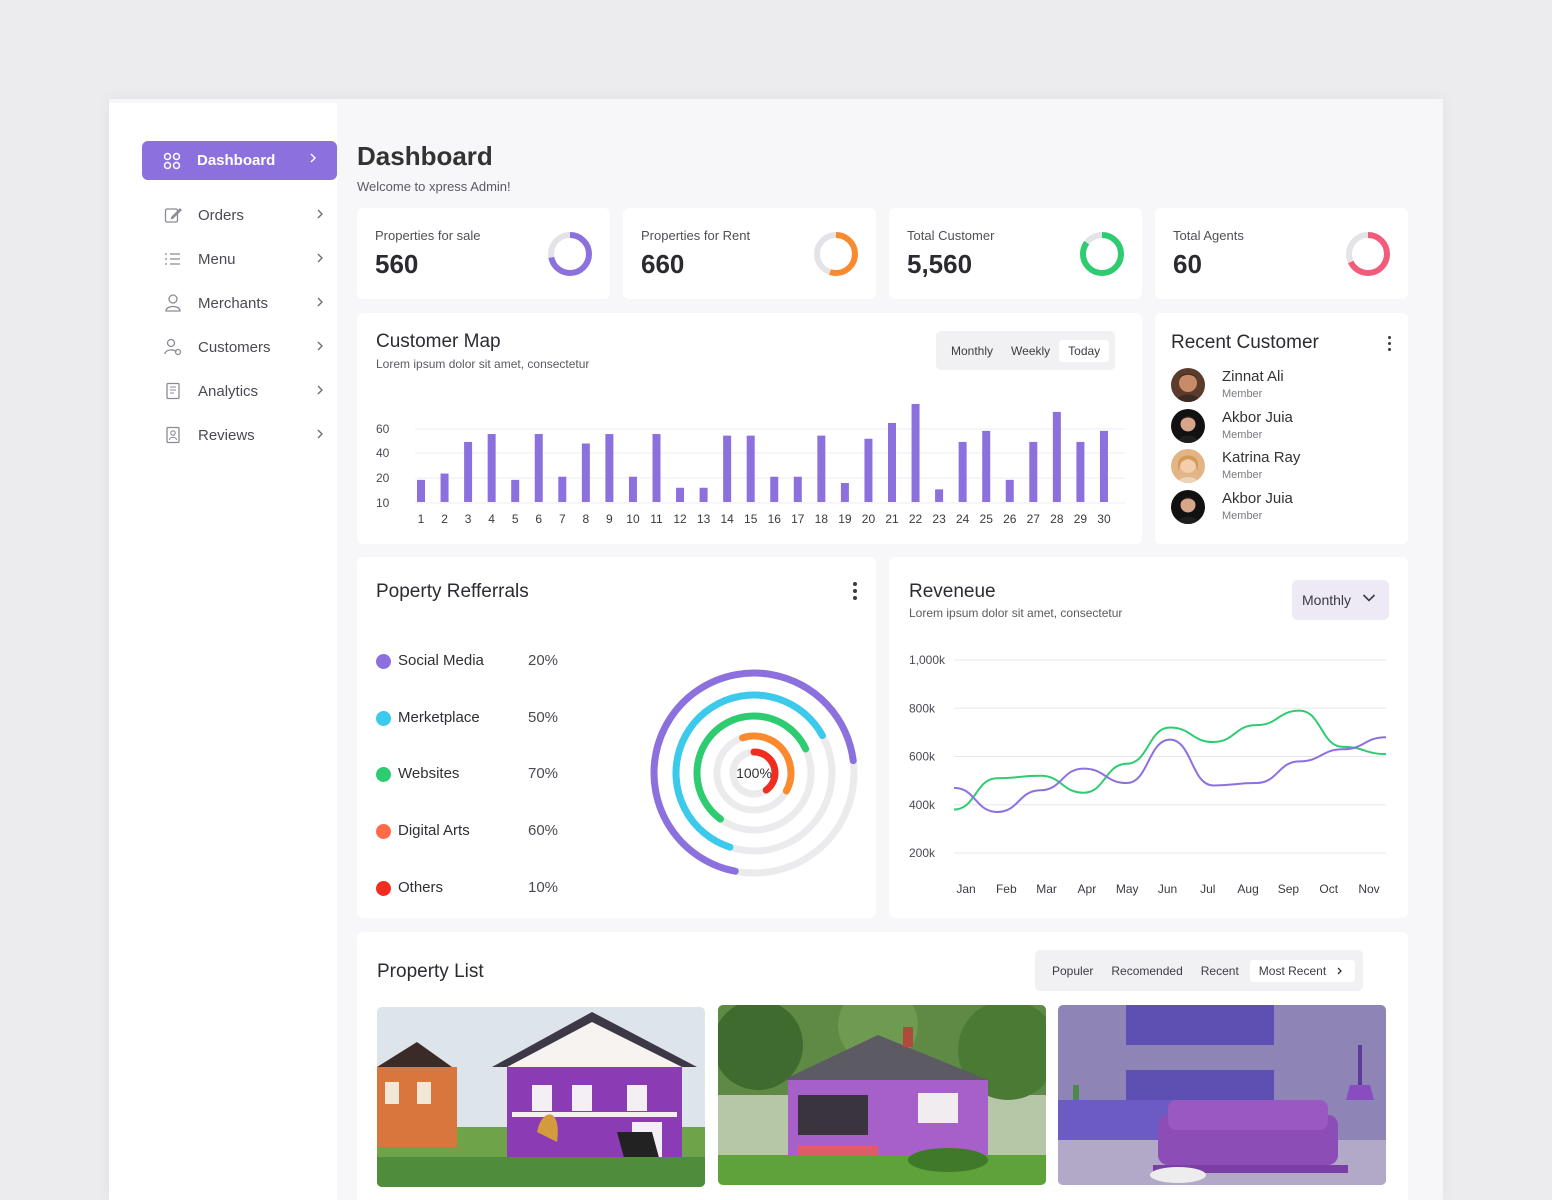 The height and width of the screenshot is (1200, 1552). What do you see at coordinates (696, 235) in the screenshot?
I see `stat-label: Properties for Rent` at bounding box center [696, 235].